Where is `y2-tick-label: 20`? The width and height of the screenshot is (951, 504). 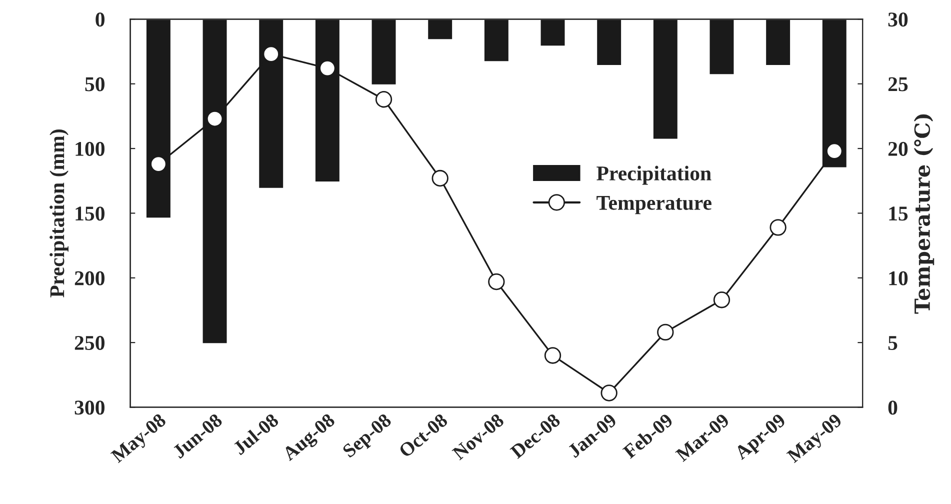 y2-tick-label: 20 is located at coordinates (898, 149).